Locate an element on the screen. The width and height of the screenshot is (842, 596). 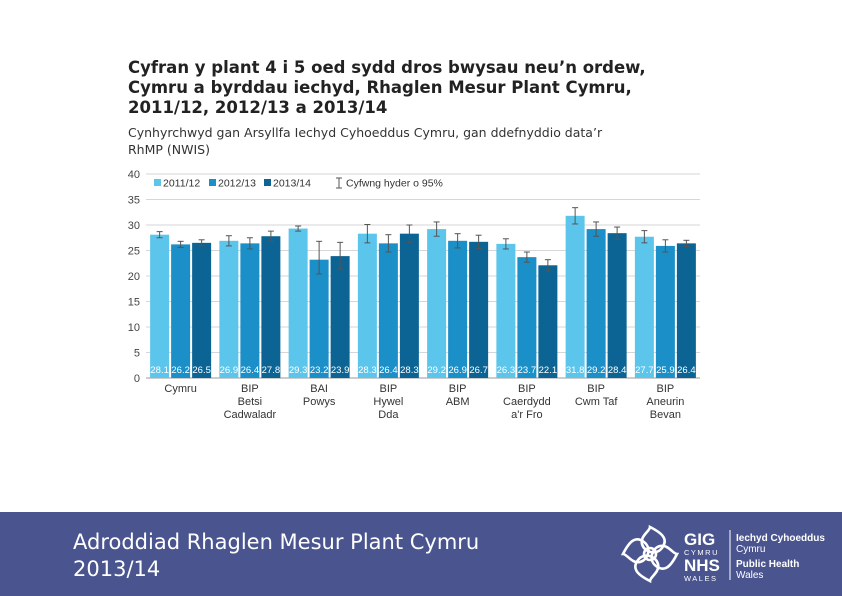
data-label: 26.5 is located at coordinates (201, 370).